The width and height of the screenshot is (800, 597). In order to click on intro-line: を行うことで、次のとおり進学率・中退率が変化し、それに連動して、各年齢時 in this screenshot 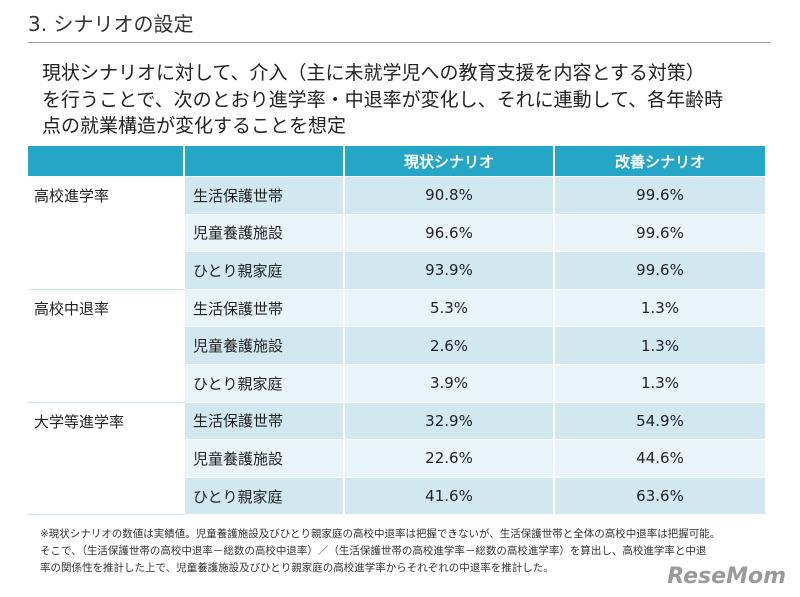, I will do `click(383, 100)`.